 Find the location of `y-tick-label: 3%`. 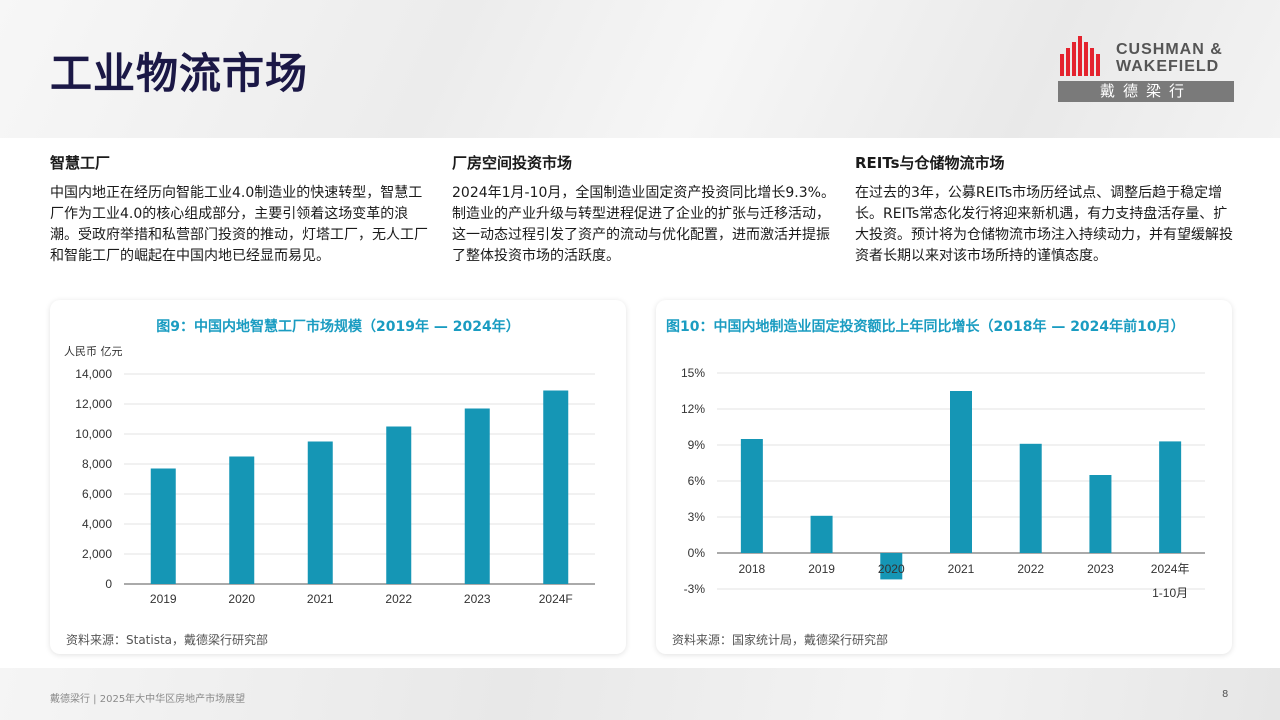

y-tick-label: 3% is located at coordinates (697, 517).